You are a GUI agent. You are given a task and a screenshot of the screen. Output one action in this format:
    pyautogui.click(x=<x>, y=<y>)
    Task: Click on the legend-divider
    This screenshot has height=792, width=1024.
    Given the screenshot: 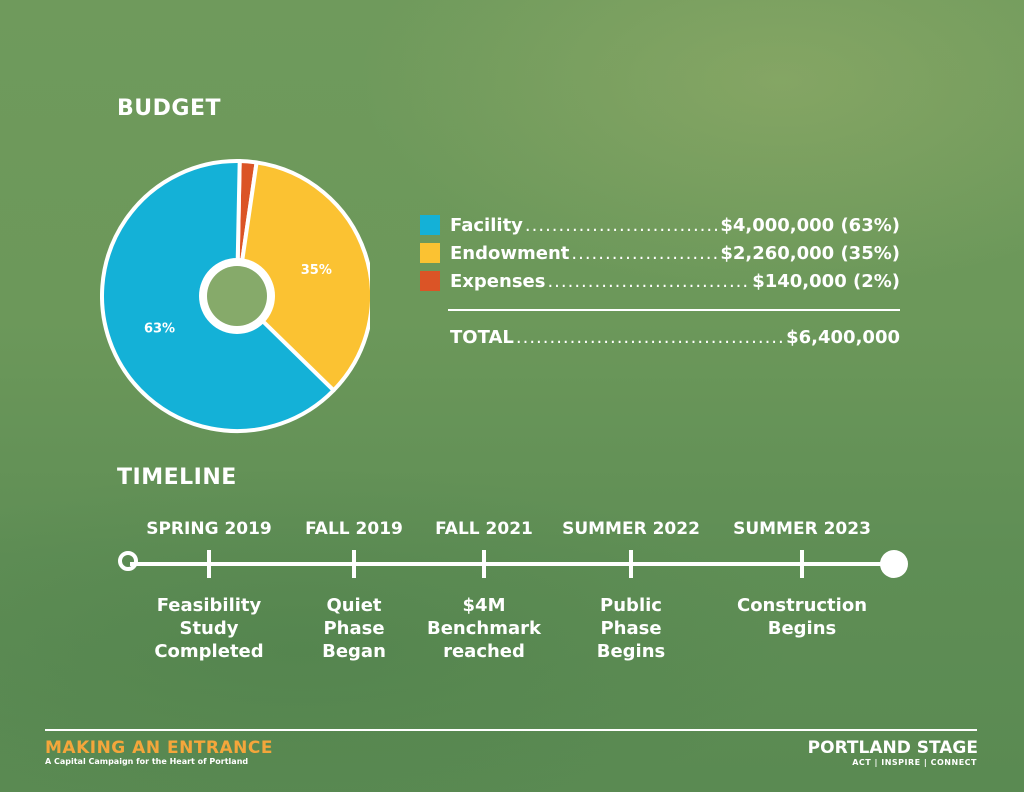 What is the action you would take?
    pyautogui.click(x=674, y=310)
    